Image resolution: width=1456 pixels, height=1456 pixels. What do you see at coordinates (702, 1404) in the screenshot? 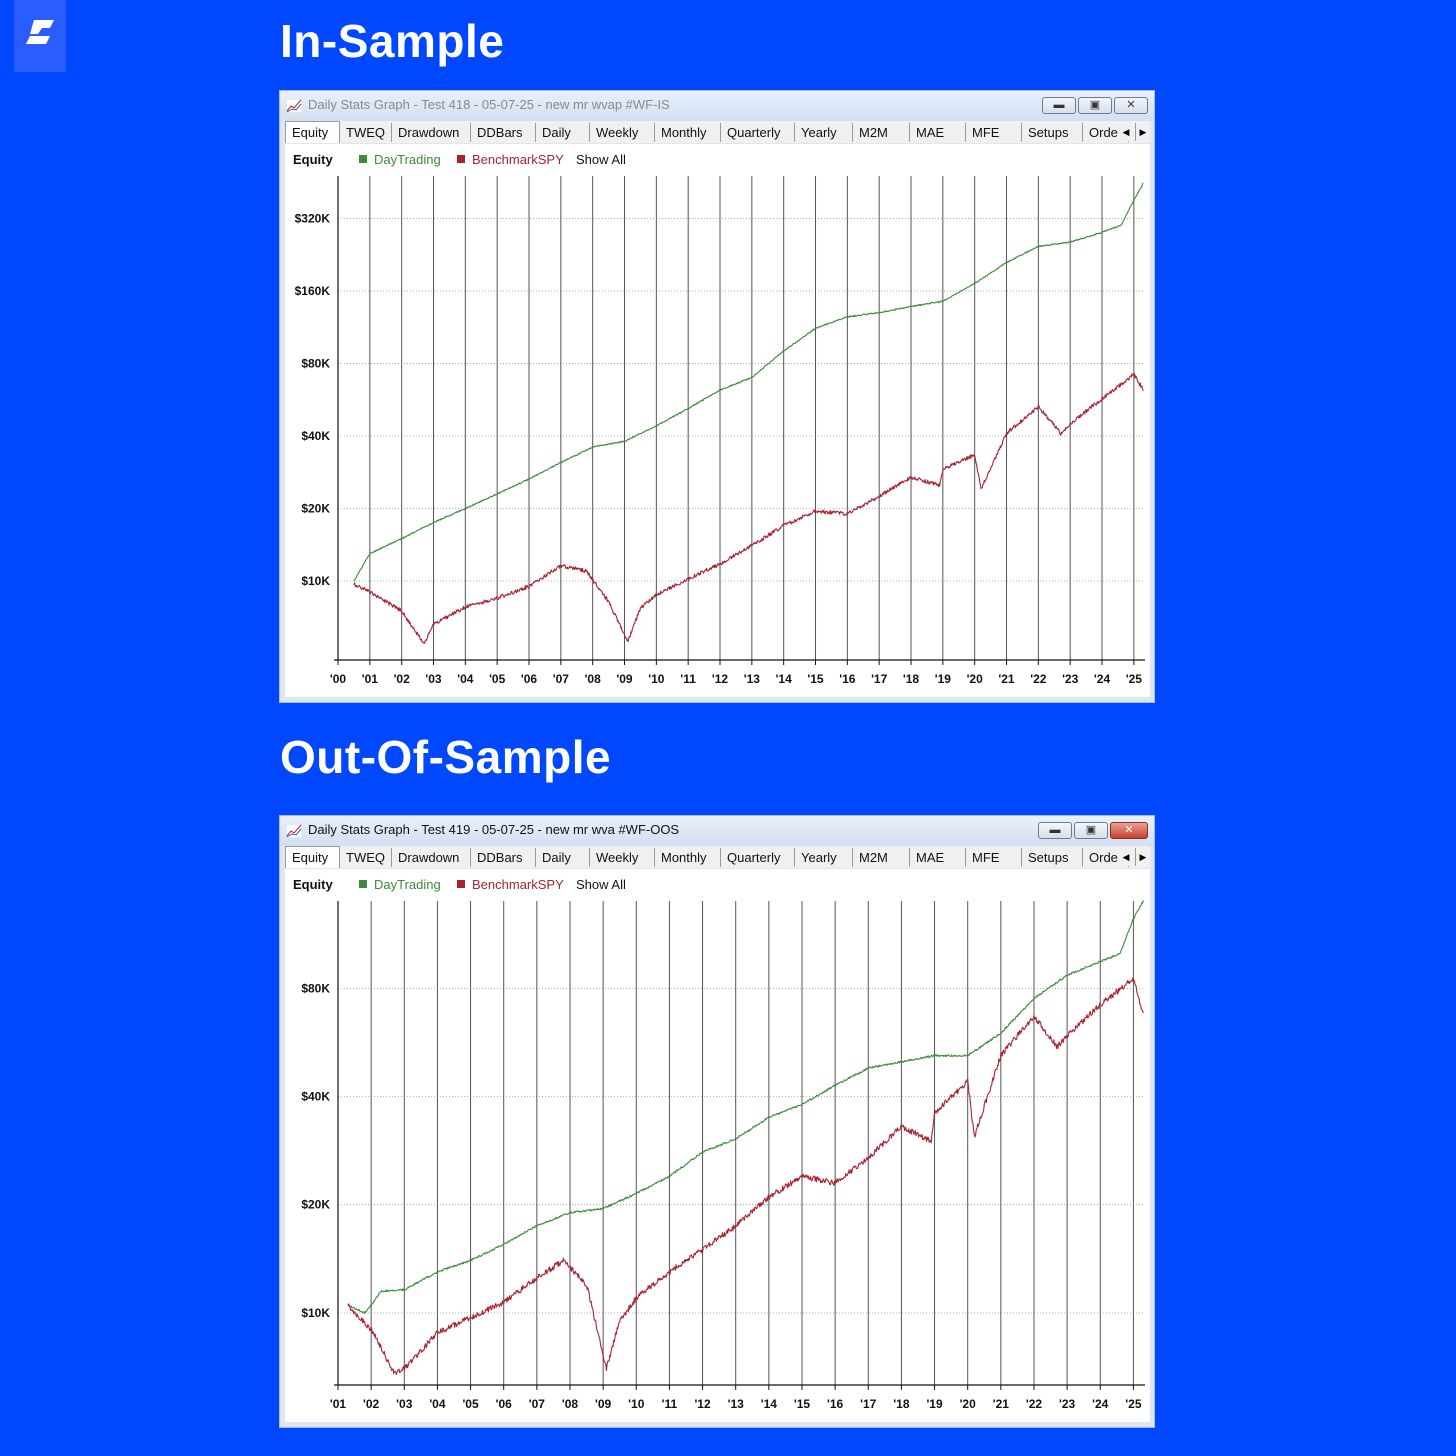
I see `x-tick-label: '12` at bounding box center [702, 1404].